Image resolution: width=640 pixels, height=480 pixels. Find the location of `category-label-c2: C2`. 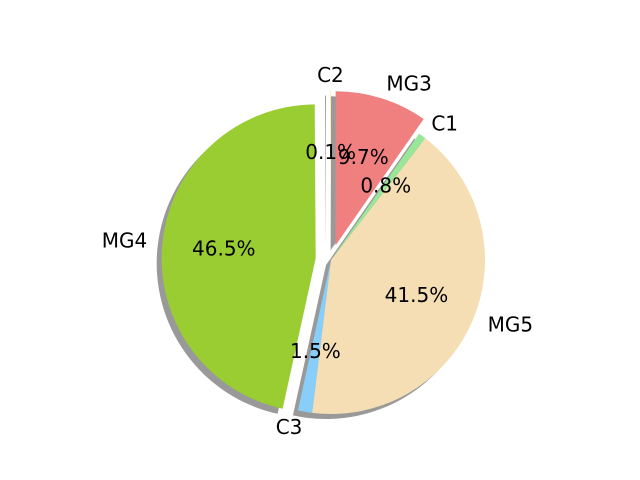

category-label-c2: C2 is located at coordinates (330, 75).